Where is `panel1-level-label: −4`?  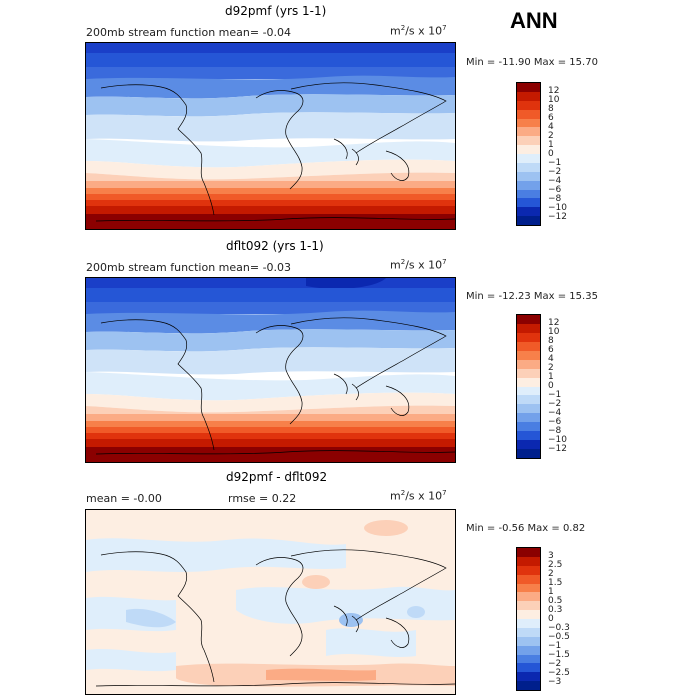
panel1-level-label: −4 is located at coordinates (555, 181).